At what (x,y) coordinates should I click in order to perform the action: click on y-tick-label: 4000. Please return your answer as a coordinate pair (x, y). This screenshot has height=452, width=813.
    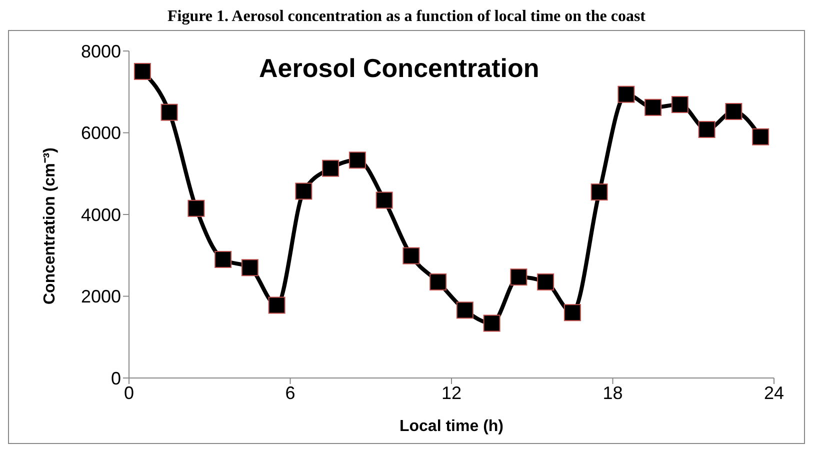
    Looking at the image, I should click on (100, 214).